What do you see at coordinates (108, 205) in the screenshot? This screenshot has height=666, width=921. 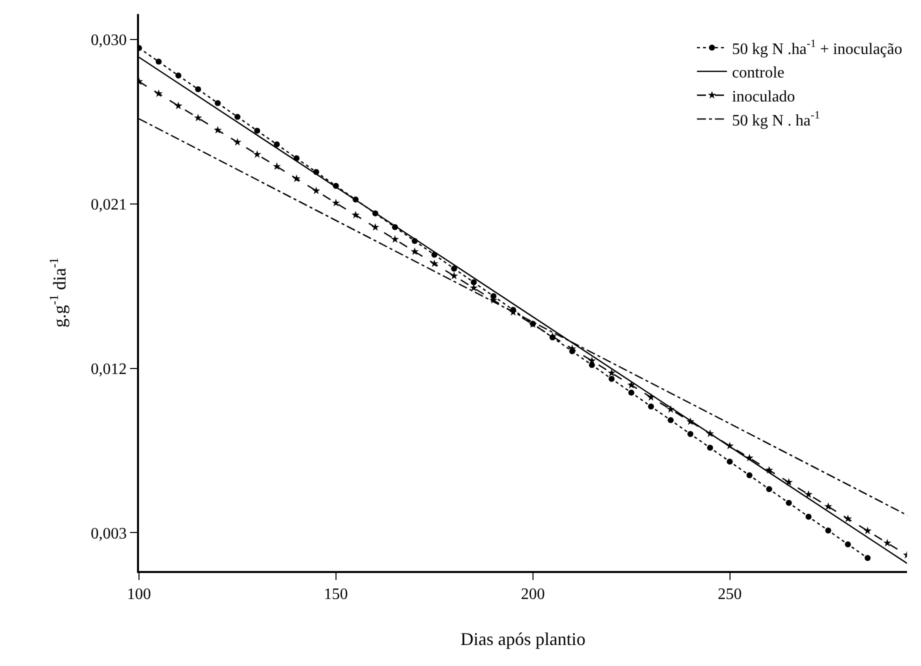 I see `y-tick-label: 0,021` at bounding box center [108, 205].